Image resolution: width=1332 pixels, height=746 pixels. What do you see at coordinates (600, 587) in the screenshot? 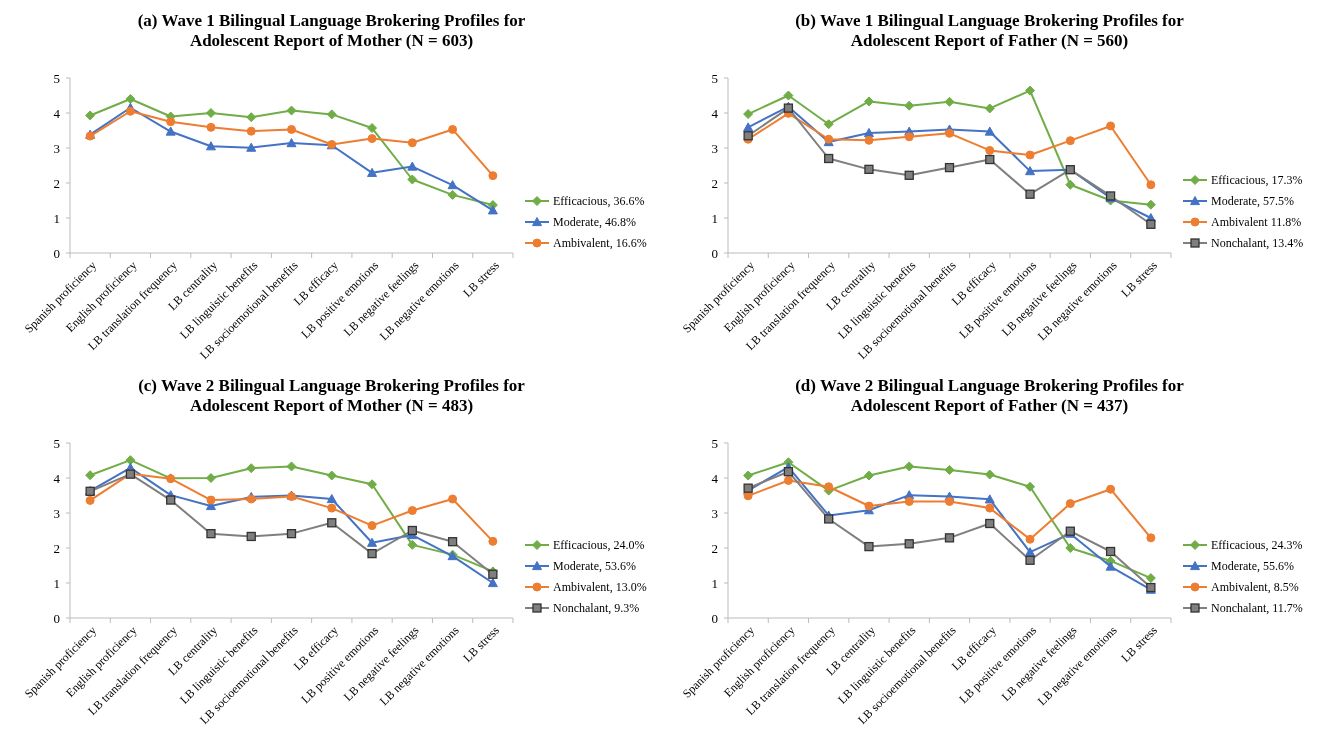
I see `legend-label: Ambivalent, 13.0%` at bounding box center [600, 587].